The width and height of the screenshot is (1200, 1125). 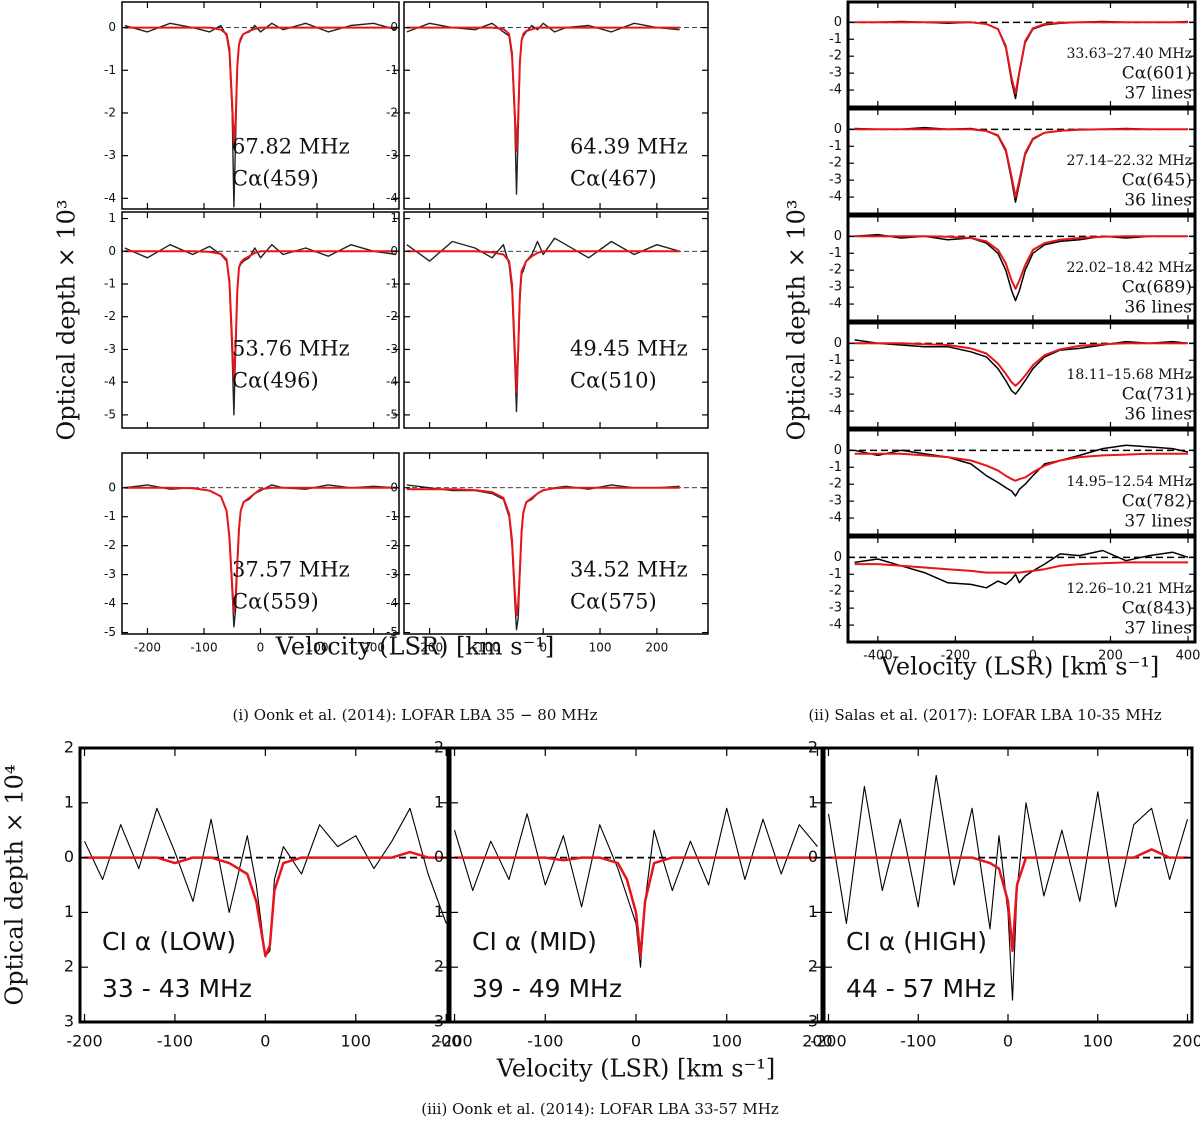 I want to click on y-axis-label: Optical depth × 10³, so click(x=797, y=320).